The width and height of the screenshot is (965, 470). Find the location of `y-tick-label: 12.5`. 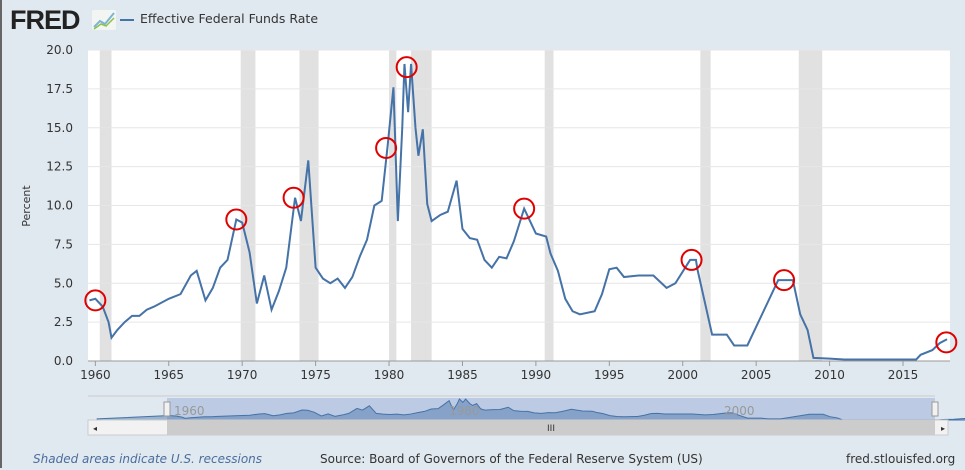

y-tick-label: 12.5 is located at coordinates (59, 167).